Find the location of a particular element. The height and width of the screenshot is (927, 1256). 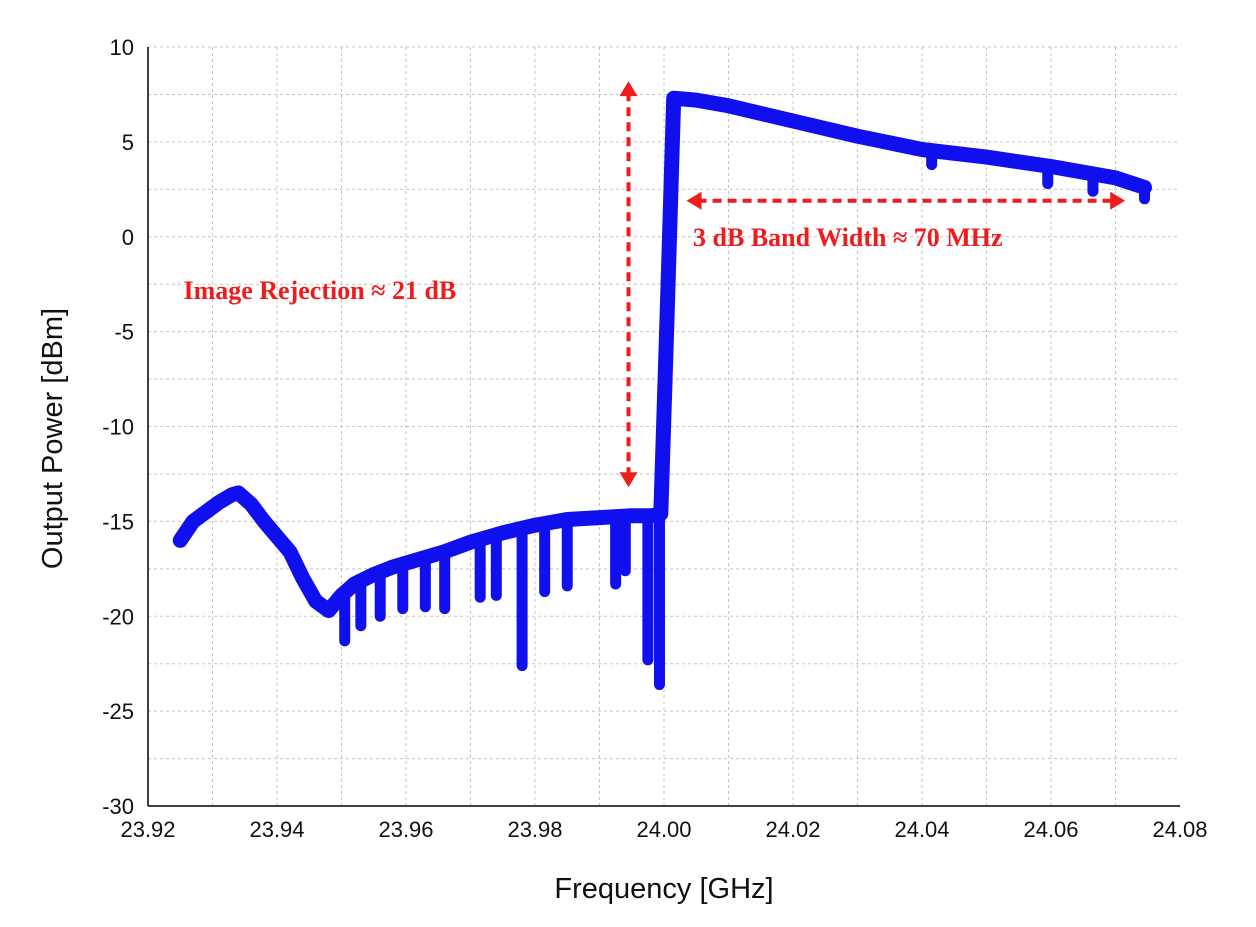

x-axis-title: Frequency [GHz] is located at coordinates (663, 889).